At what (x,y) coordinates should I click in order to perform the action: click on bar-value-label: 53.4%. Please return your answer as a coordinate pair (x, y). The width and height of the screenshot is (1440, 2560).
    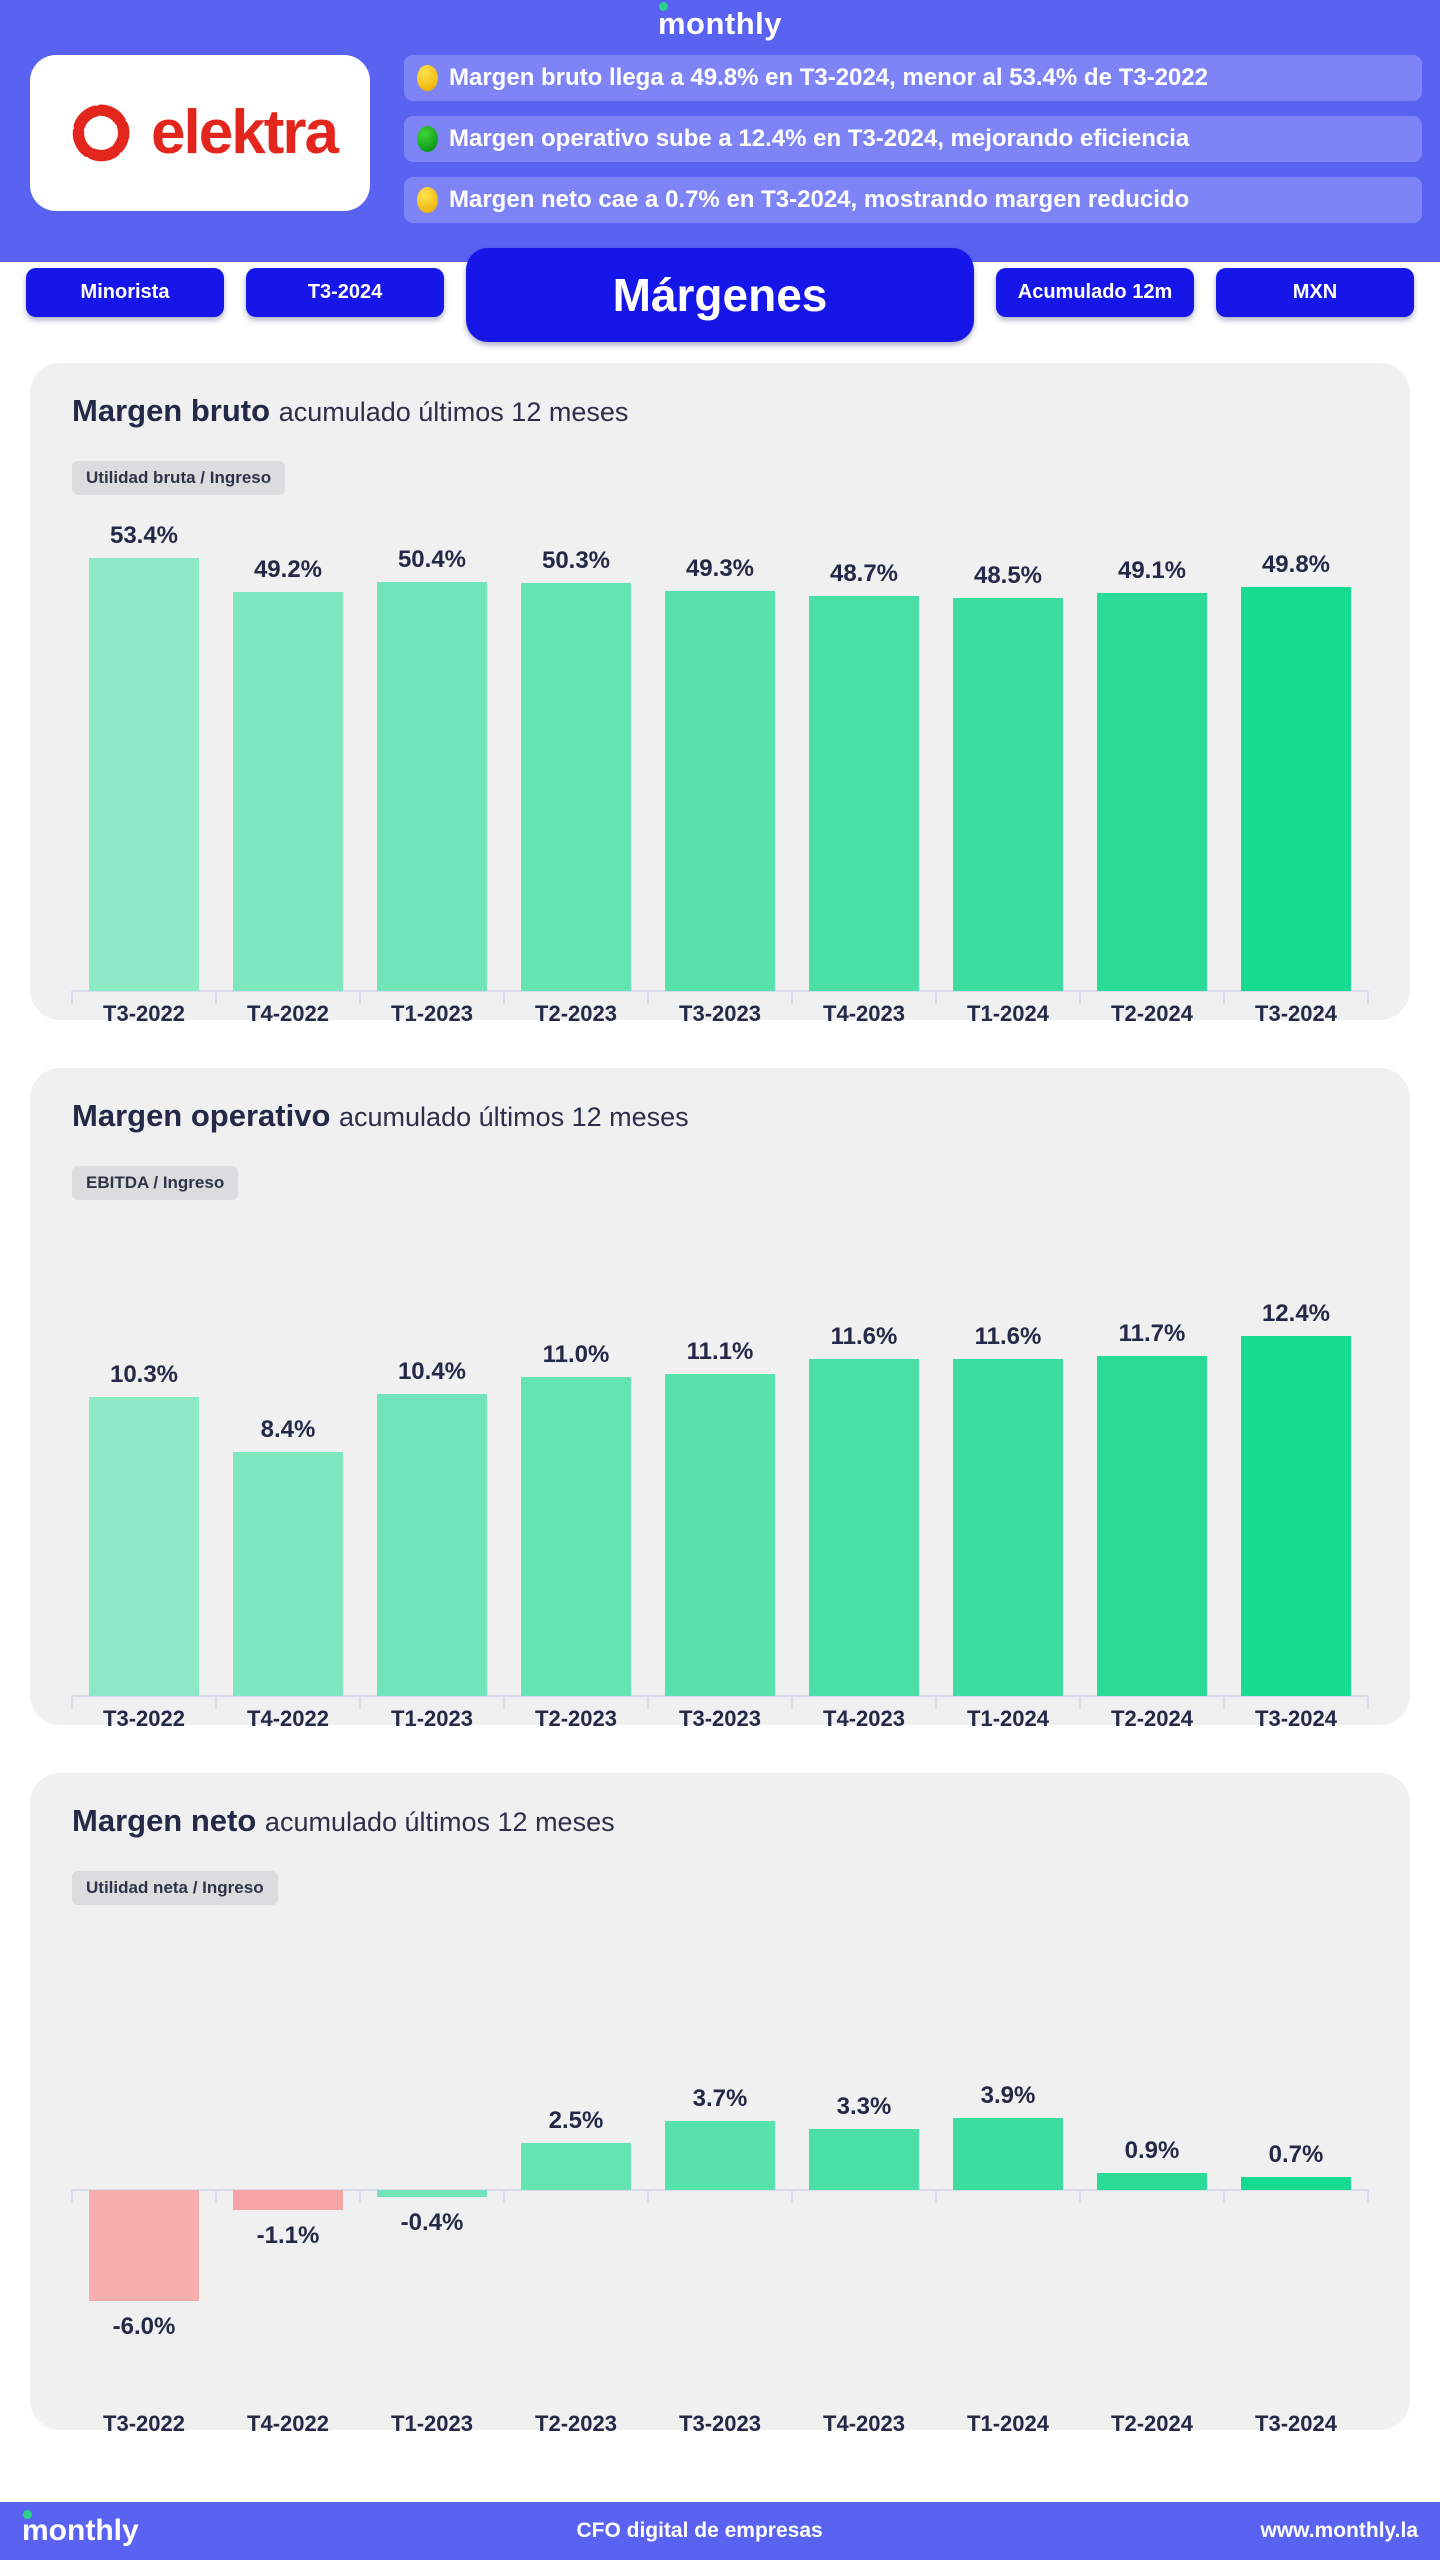
    Looking at the image, I should click on (144, 535).